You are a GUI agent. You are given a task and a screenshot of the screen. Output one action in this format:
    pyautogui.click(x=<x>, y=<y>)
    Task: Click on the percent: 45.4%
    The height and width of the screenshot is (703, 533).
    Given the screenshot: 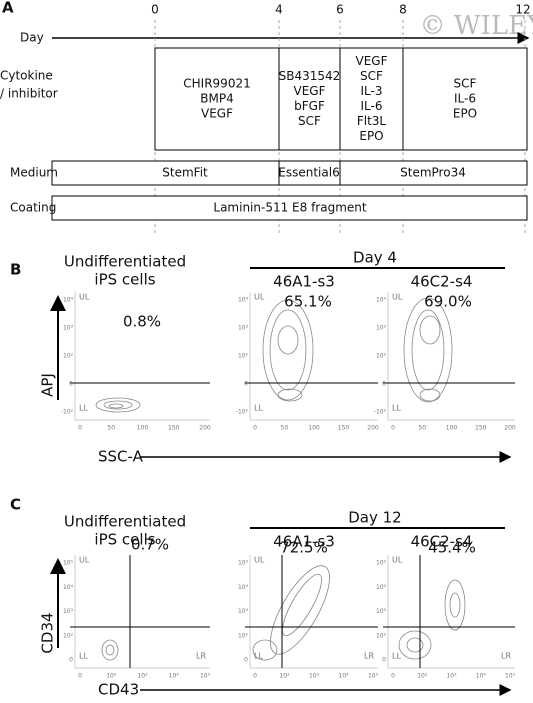 What is the action you would take?
    pyautogui.click(x=452, y=548)
    